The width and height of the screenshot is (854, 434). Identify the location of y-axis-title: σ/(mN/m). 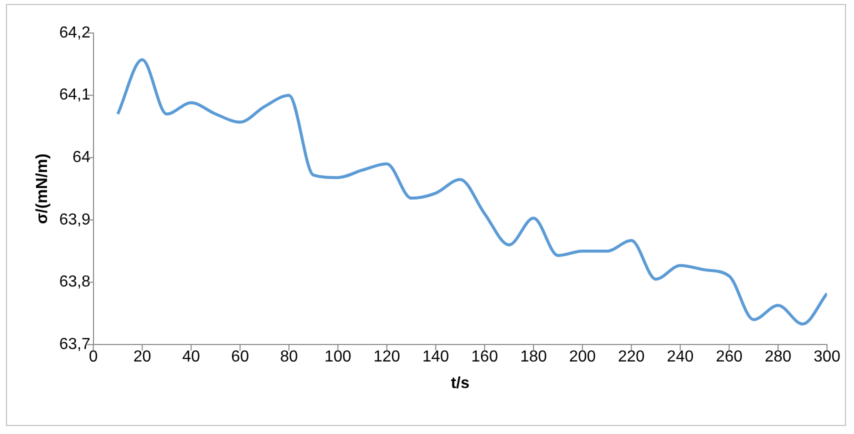
(43, 189).